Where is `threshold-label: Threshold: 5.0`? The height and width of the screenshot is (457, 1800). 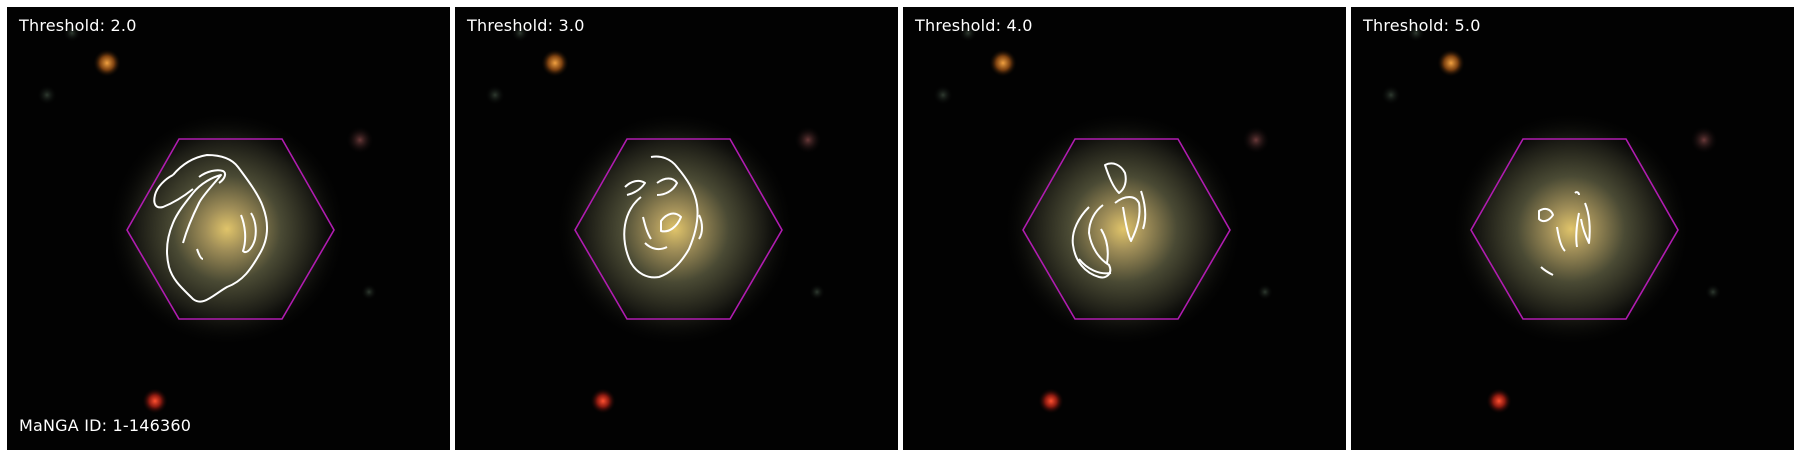
threshold-label: Threshold: 5.0 is located at coordinates (1422, 25).